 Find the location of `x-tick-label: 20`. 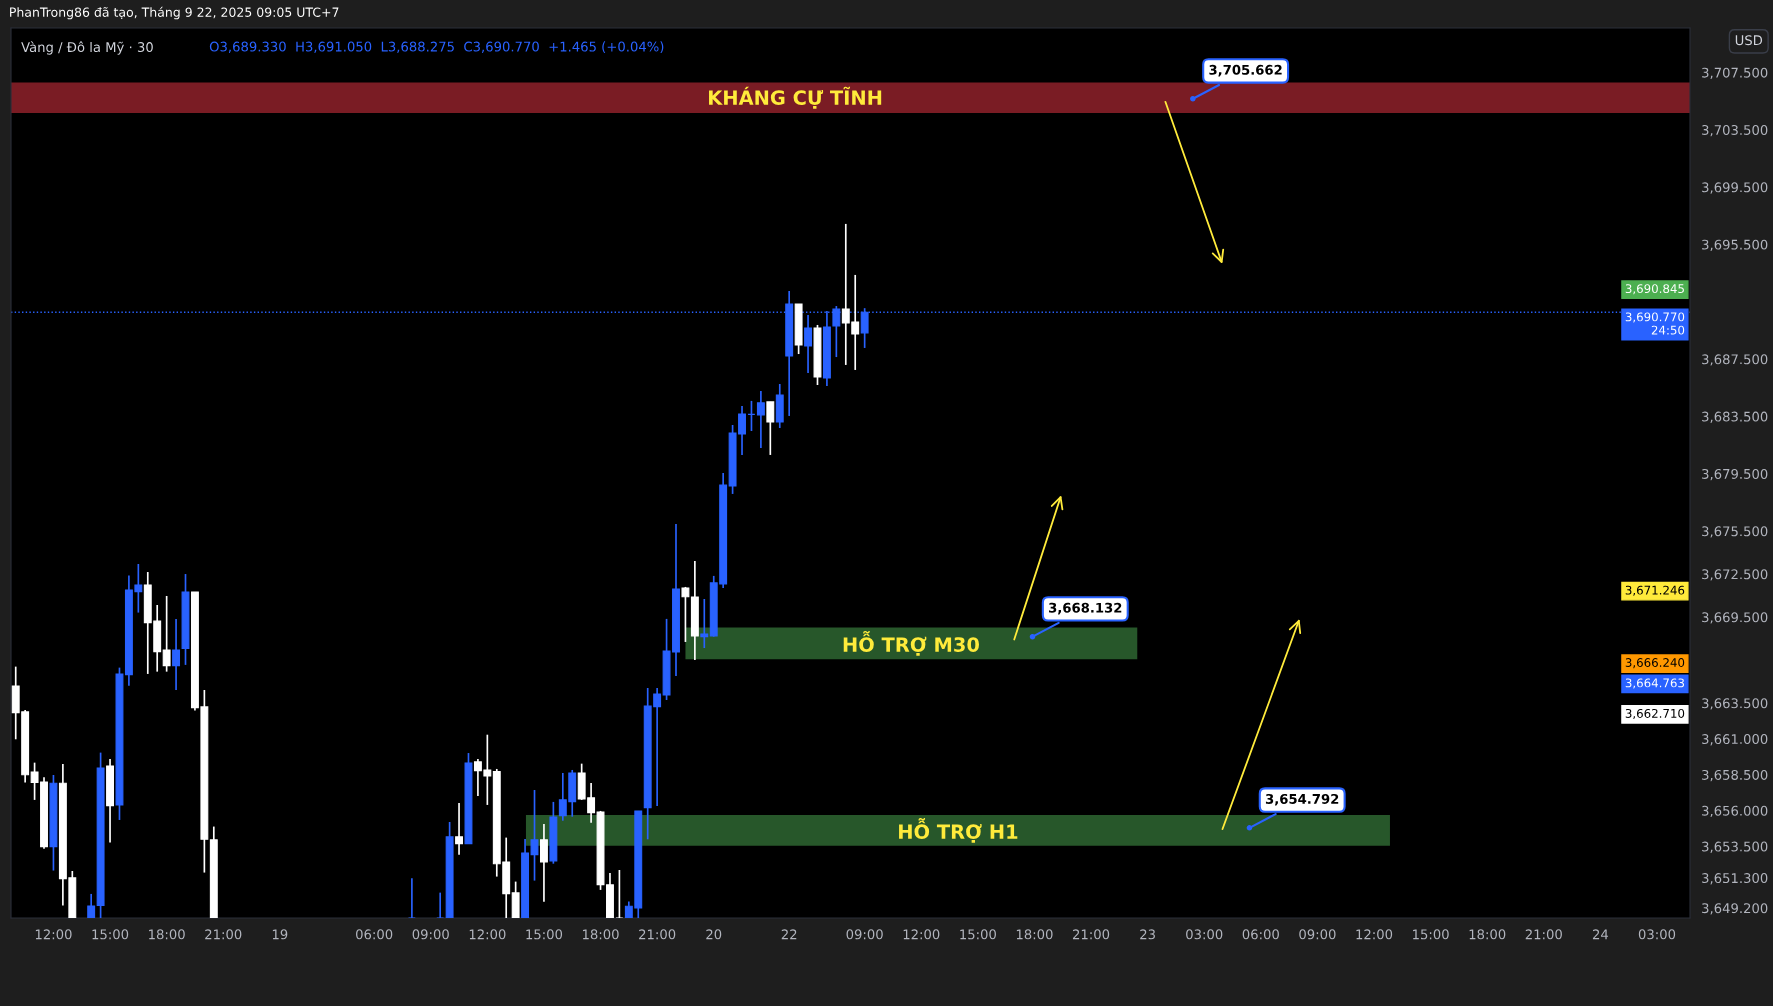

x-tick-label: 20 is located at coordinates (714, 934).